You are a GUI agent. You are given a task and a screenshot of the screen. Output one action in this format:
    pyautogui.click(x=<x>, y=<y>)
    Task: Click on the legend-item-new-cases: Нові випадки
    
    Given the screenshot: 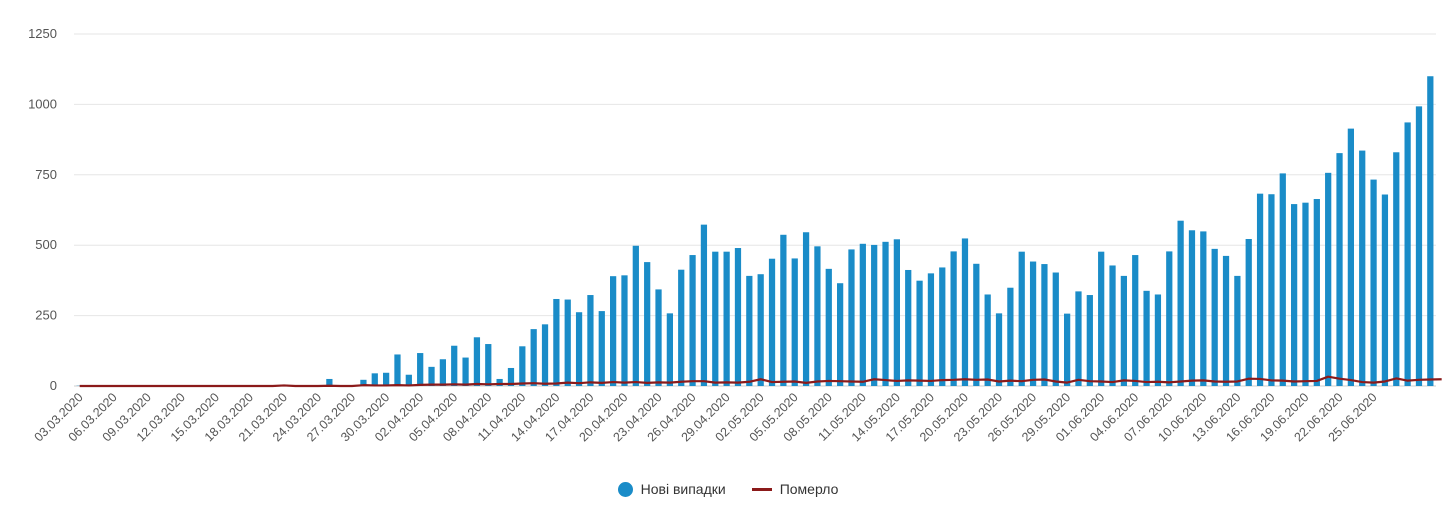 What is the action you would take?
    pyautogui.click(x=671, y=489)
    